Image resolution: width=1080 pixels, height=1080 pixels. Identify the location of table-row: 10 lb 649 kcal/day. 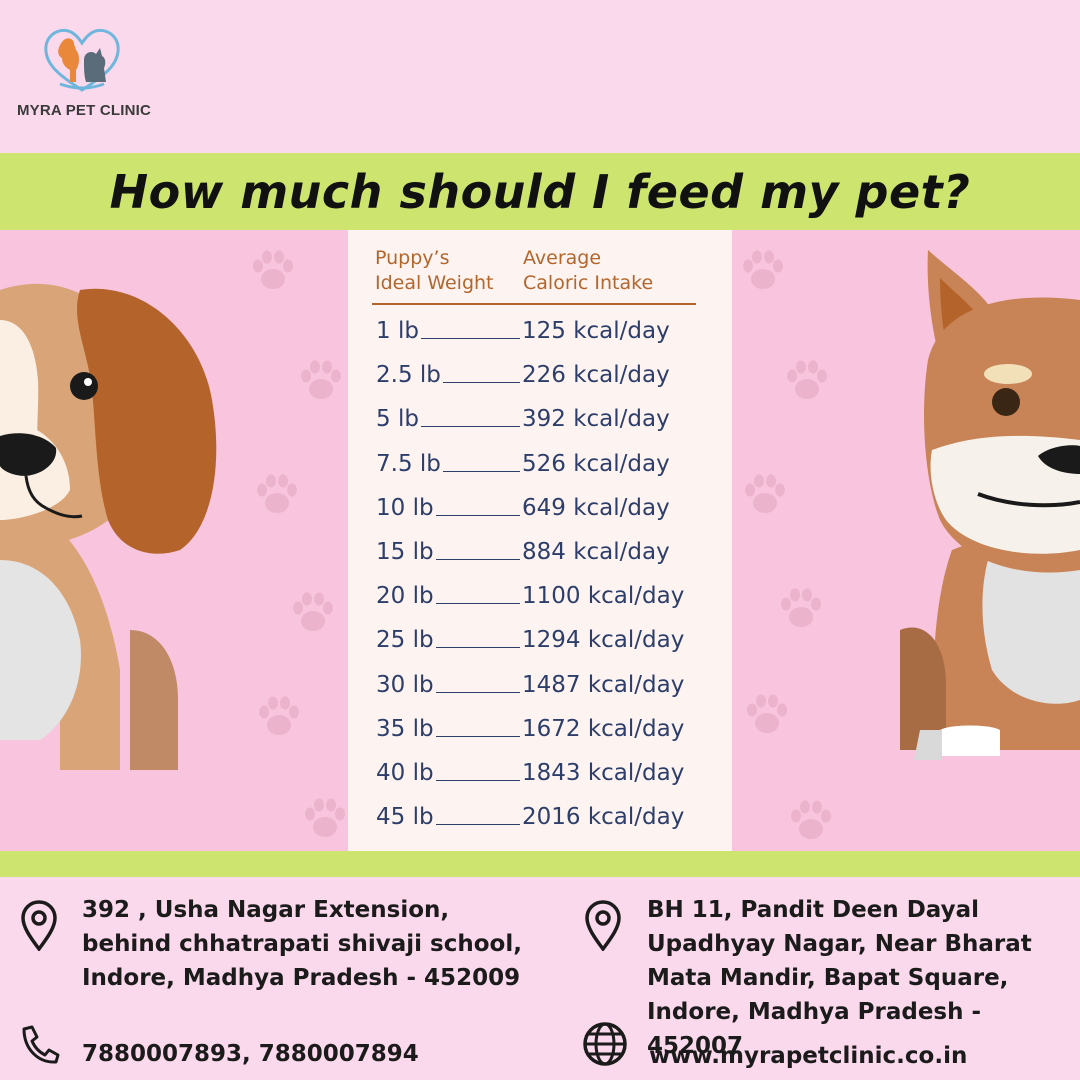
(551, 508).